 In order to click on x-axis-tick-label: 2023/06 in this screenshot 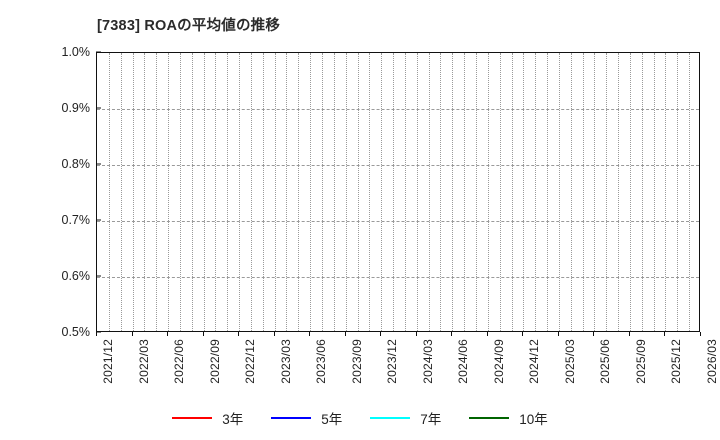, I will do `click(321, 361)`.